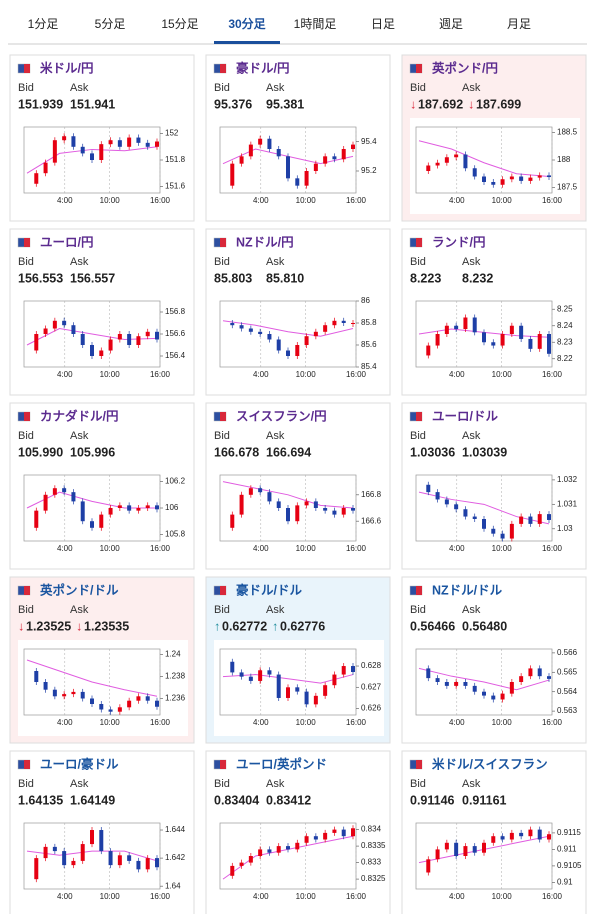  What do you see at coordinates (110, 24) in the screenshot?
I see `tab: 5分足` at bounding box center [110, 24].